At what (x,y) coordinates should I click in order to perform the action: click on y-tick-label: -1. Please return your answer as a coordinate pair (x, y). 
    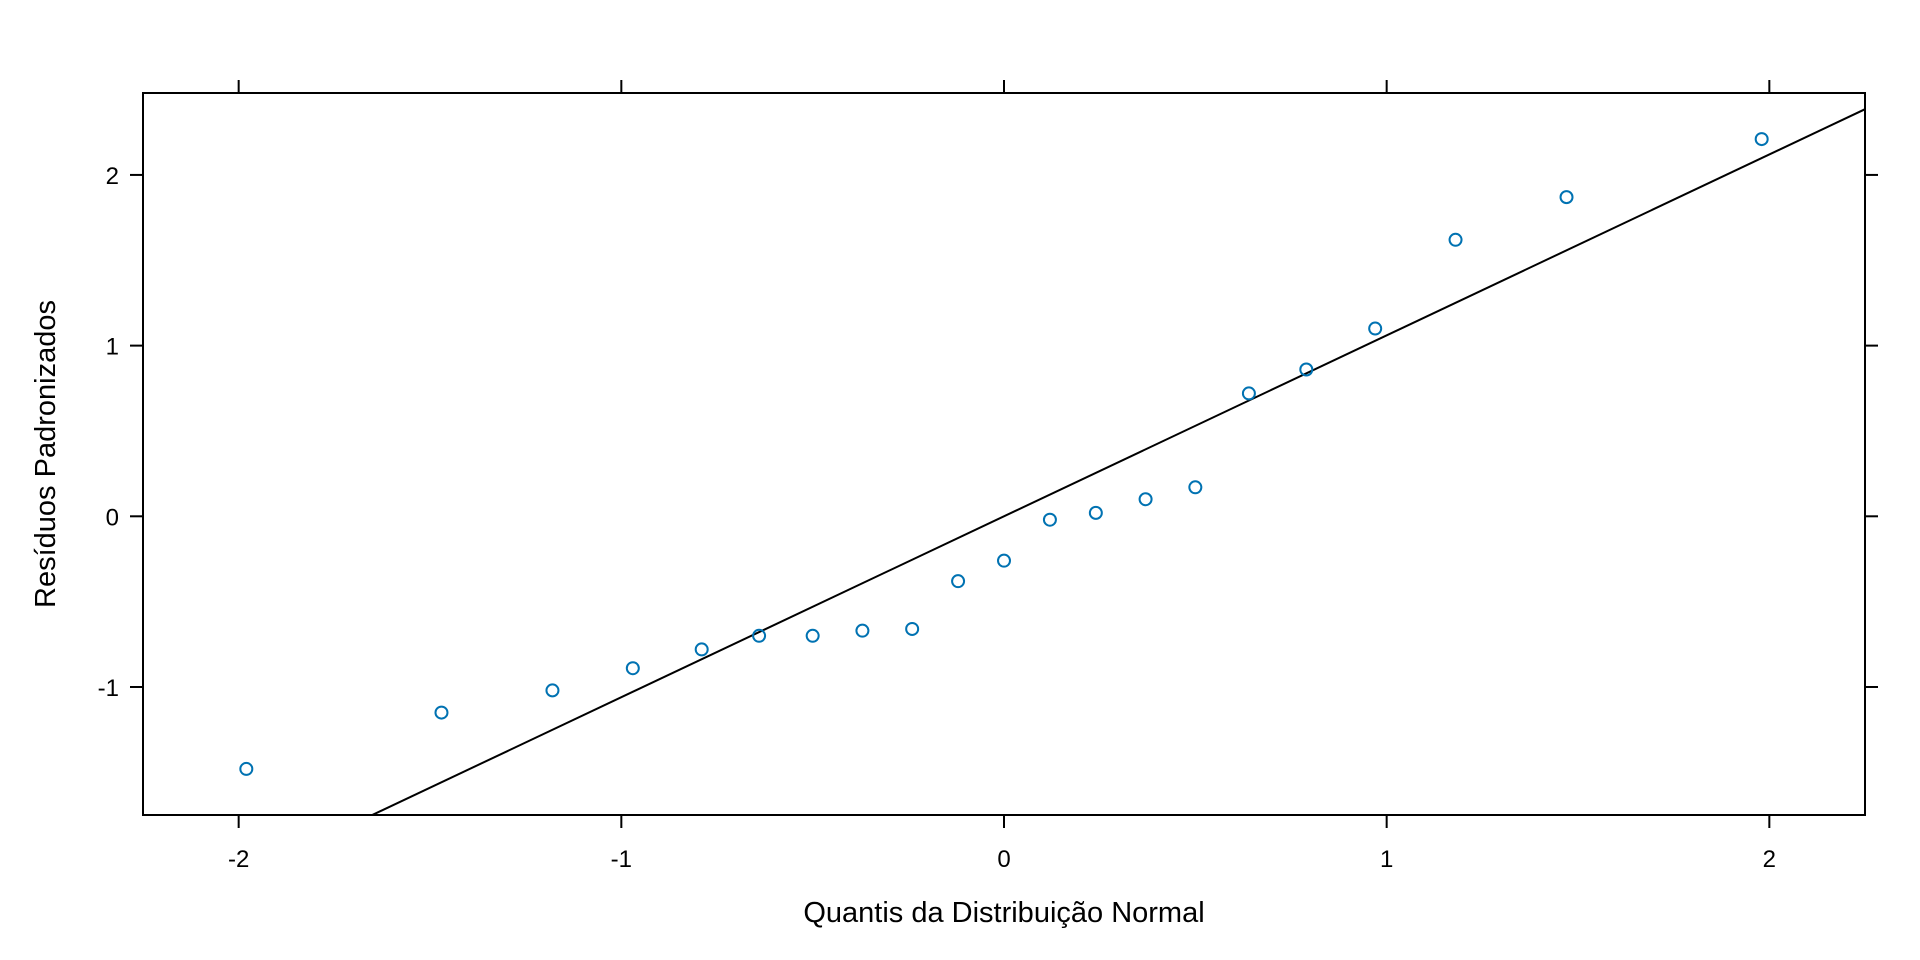
    Looking at the image, I should click on (108, 688).